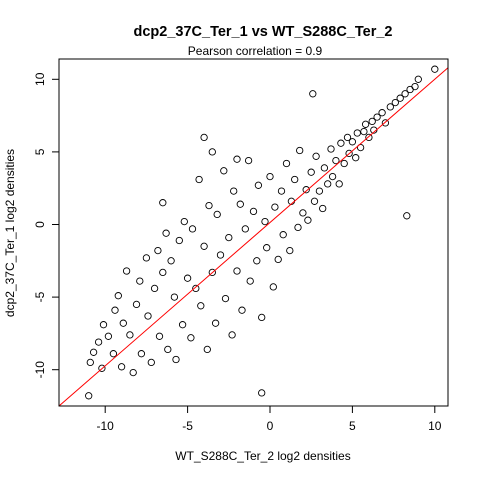 The width and height of the screenshot is (480, 480). Describe the element at coordinates (187, 426) in the screenshot. I see `x-tick-label: -5` at that location.